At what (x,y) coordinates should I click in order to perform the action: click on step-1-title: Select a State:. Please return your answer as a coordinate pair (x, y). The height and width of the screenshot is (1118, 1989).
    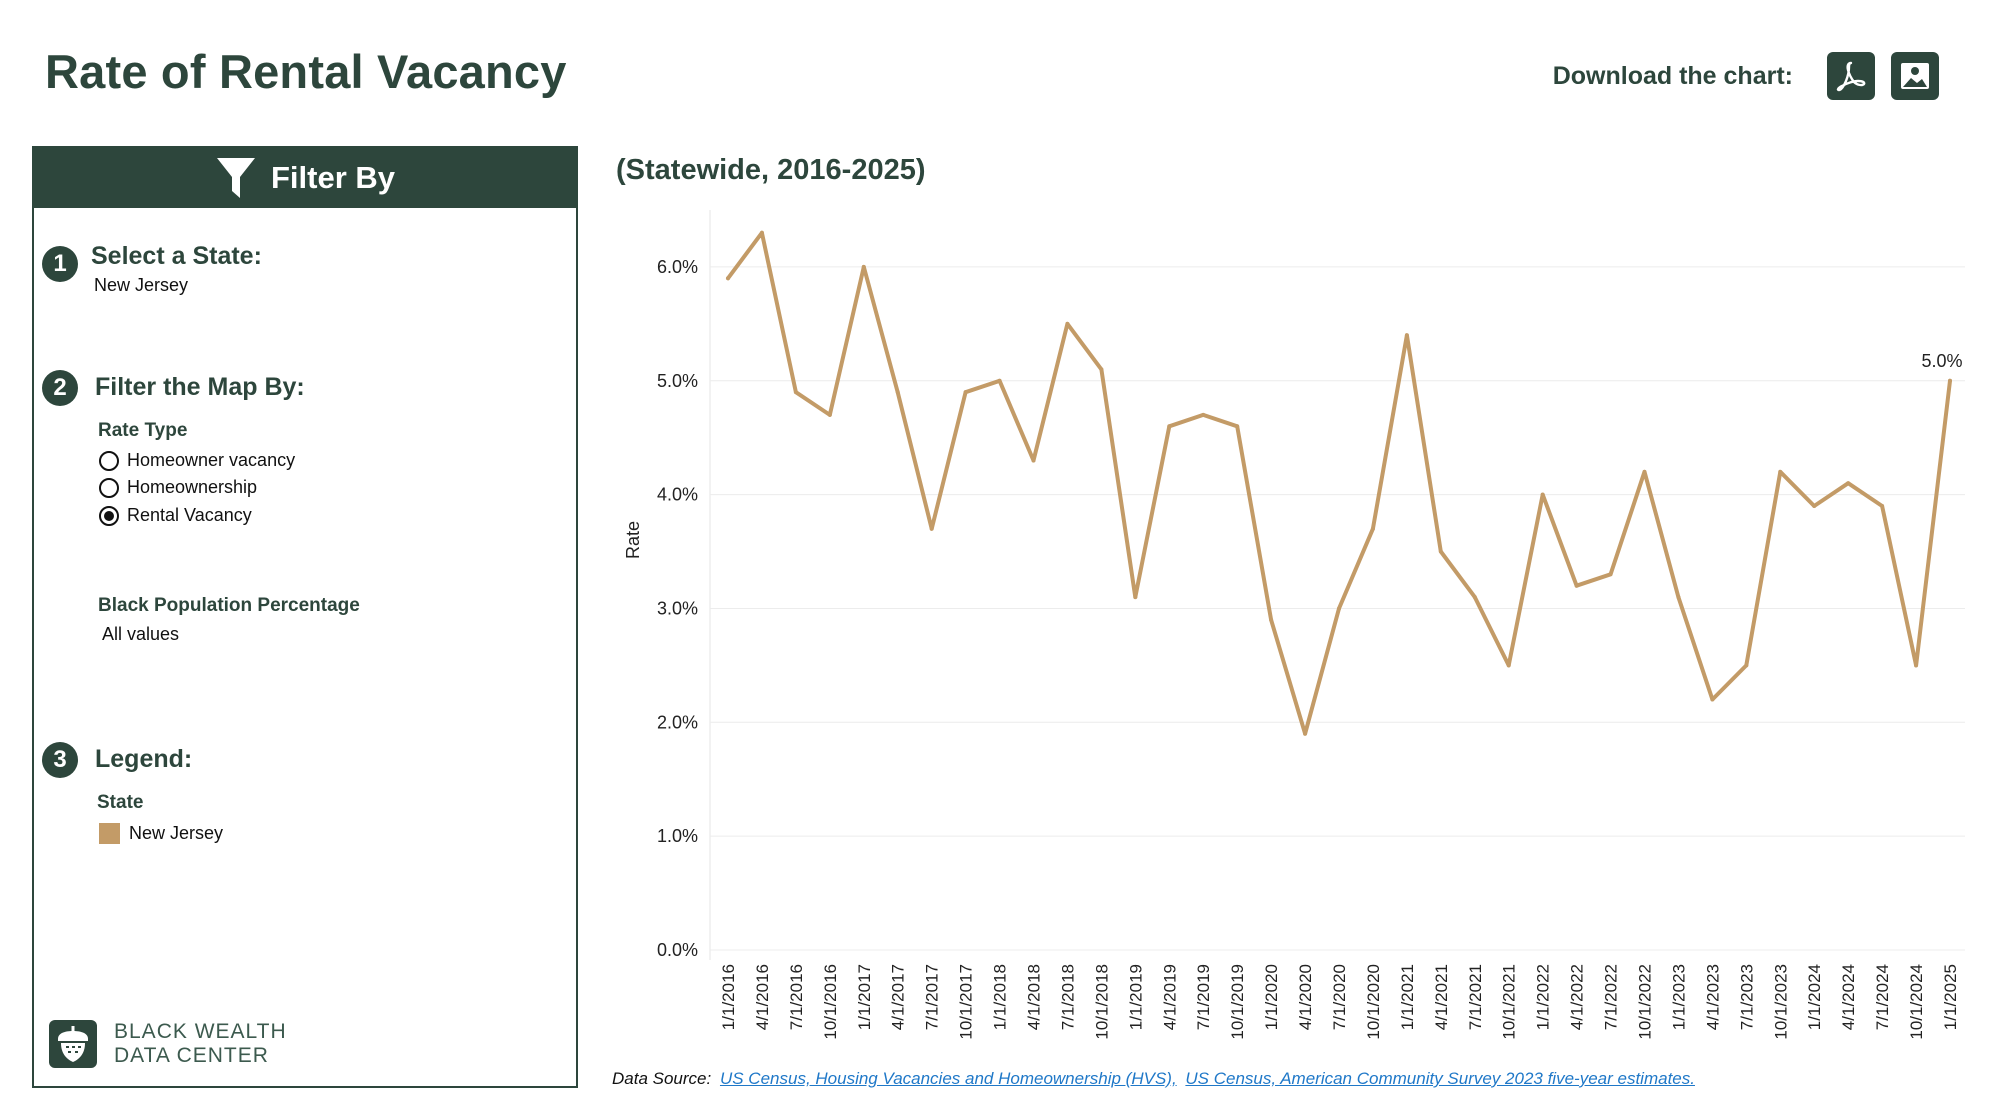
    Looking at the image, I should click on (176, 256).